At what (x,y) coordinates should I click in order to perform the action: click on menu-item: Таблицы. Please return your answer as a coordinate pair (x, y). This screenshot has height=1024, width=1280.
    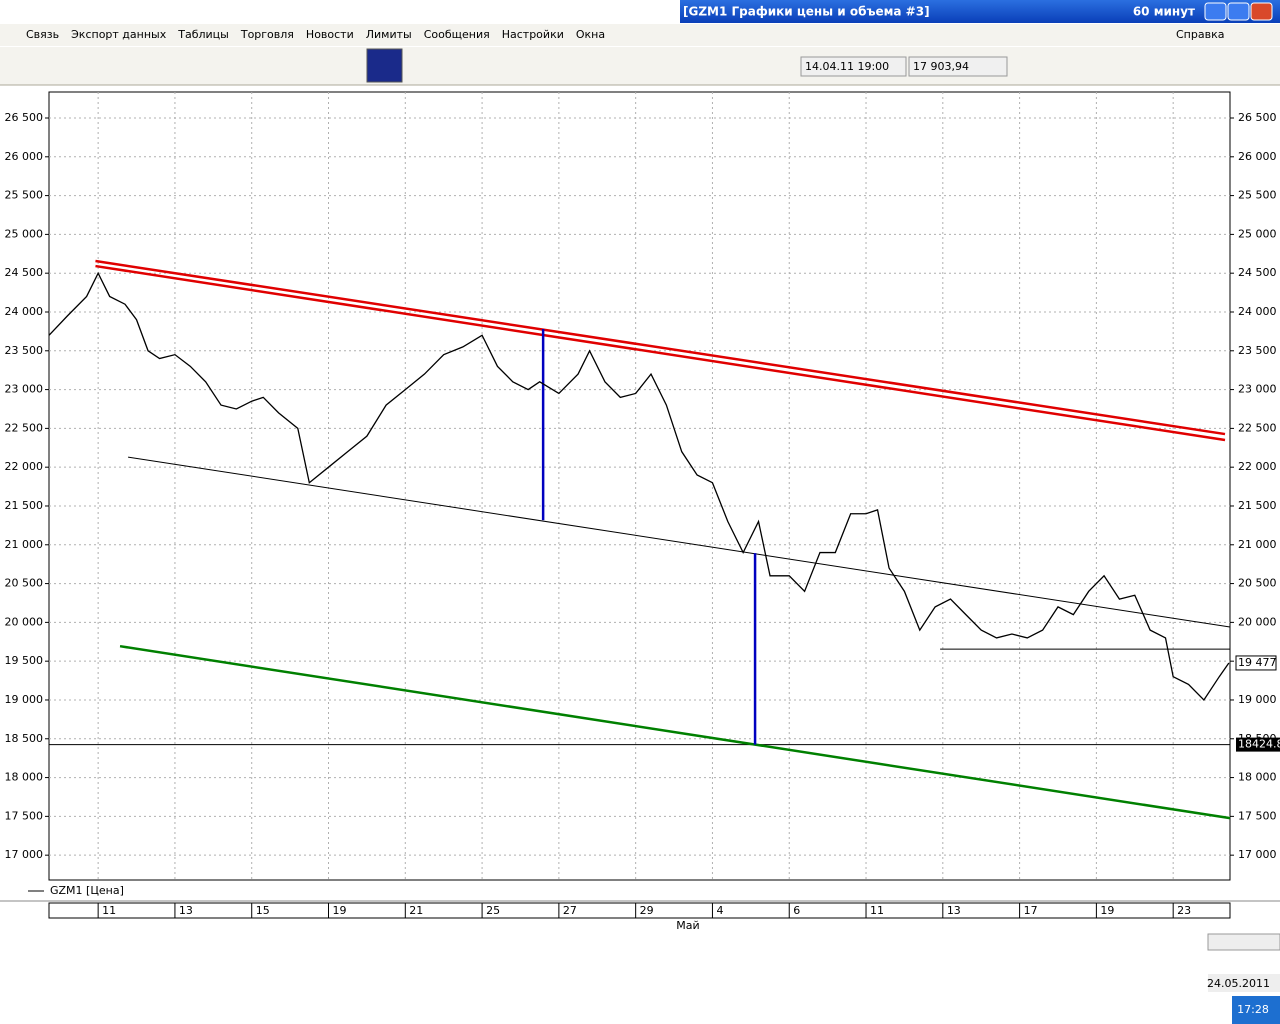
    Looking at the image, I should click on (203, 34).